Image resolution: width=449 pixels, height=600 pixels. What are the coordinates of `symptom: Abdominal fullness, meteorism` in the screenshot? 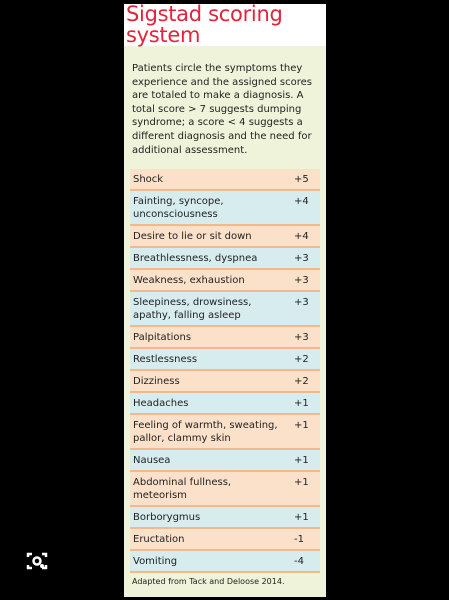 It's located at (182, 489).